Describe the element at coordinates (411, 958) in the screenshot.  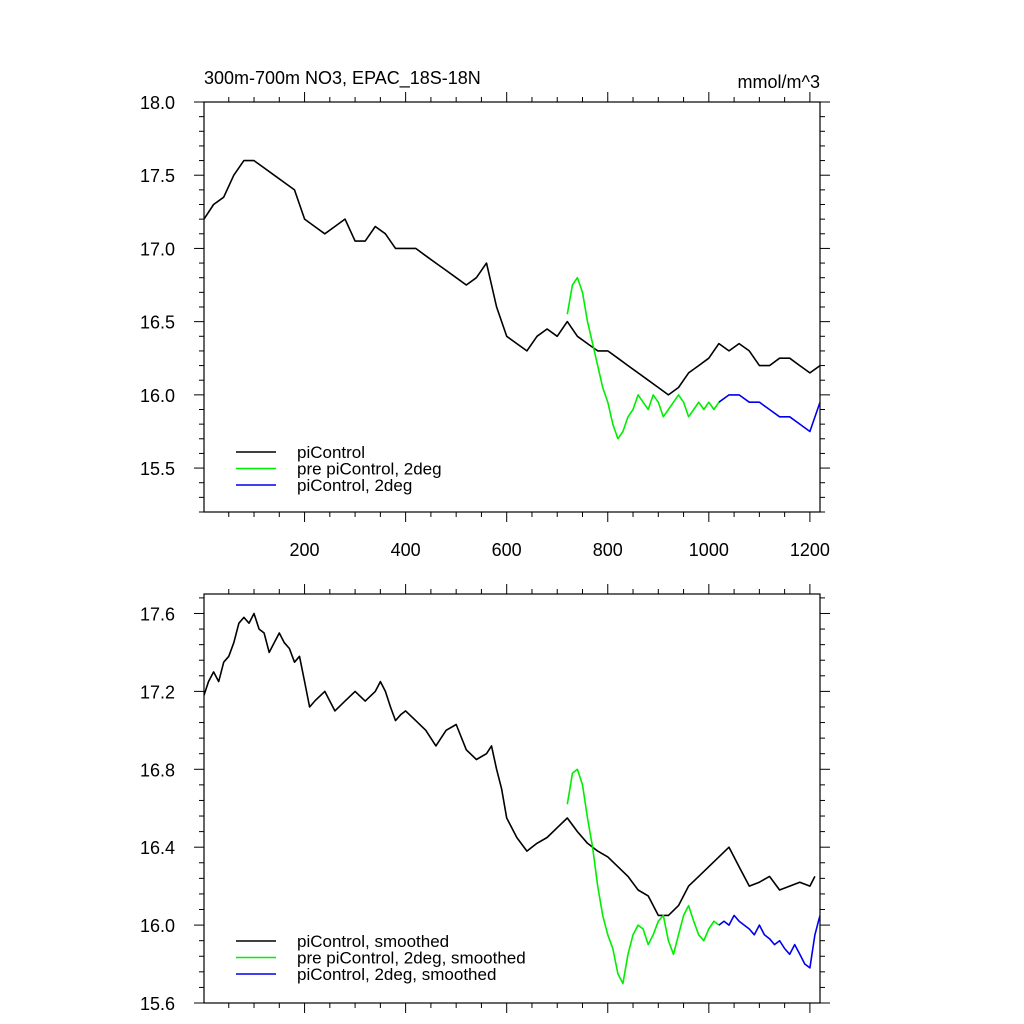
I see `legend-label-1: pre piControl, 2deg, smoothed` at that location.